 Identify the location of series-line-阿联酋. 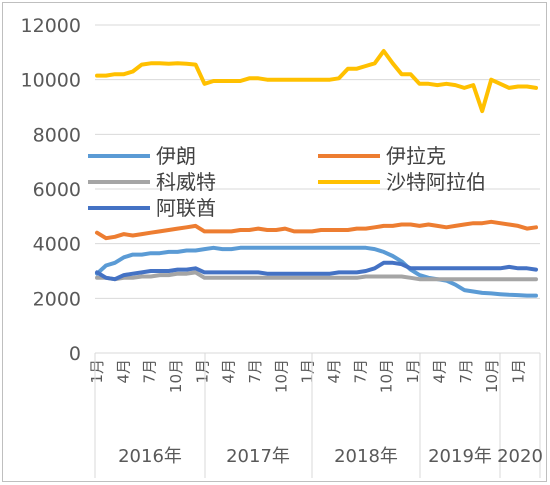
(316, 271).